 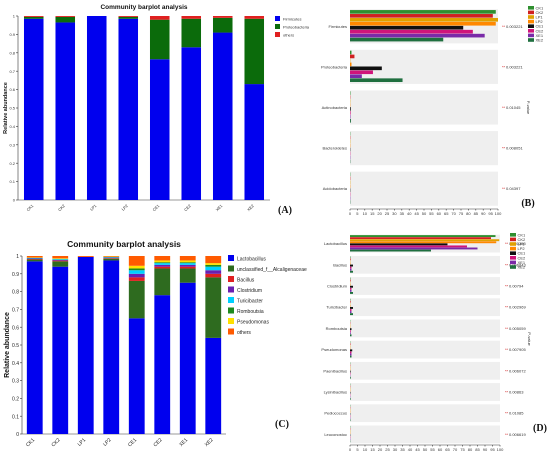 I want to click on panel-c-ytick-label: 0.7, so click(x=15, y=311).